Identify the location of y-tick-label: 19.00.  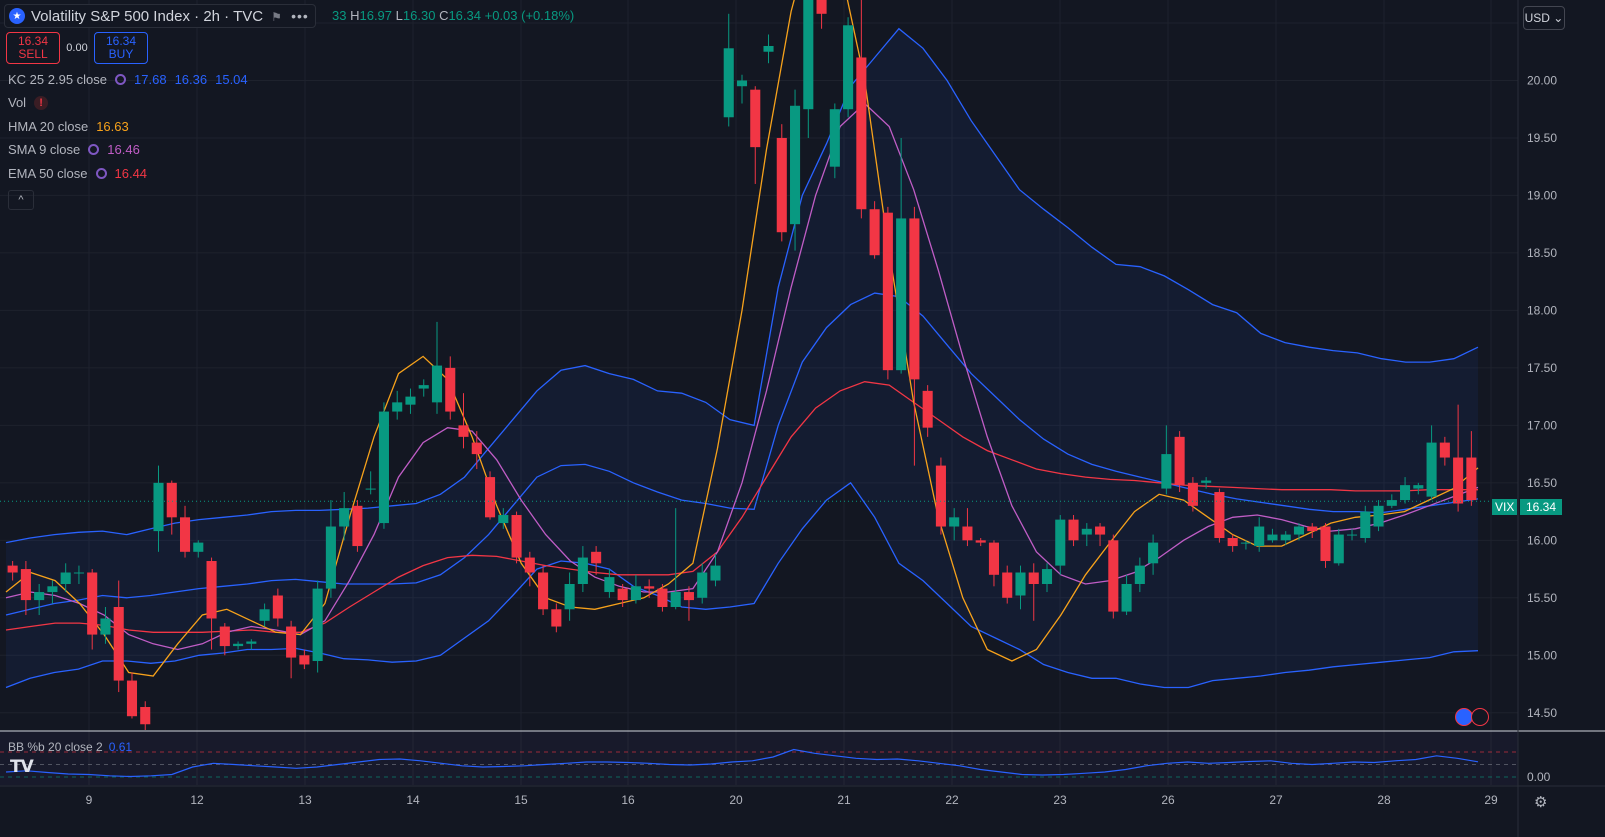
(1542, 195).